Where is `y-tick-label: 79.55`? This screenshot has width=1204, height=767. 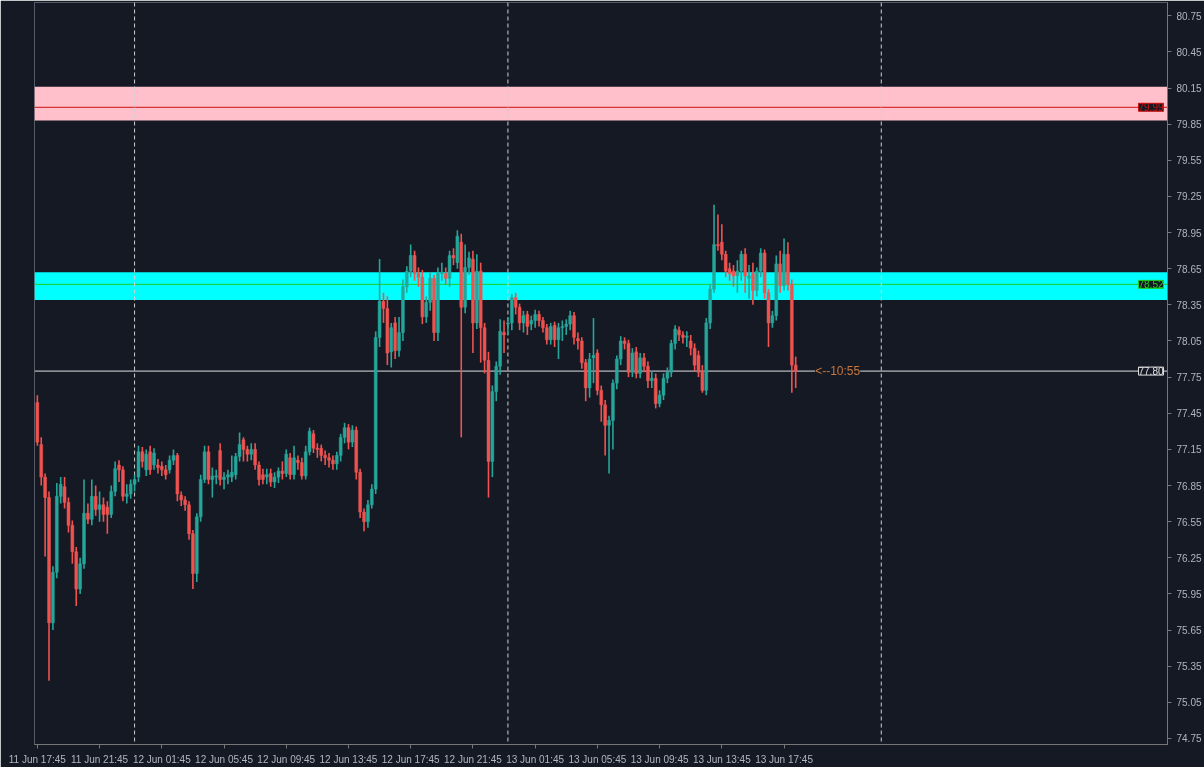 y-tick-label: 79.55 is located at coordinates (1189, 161).